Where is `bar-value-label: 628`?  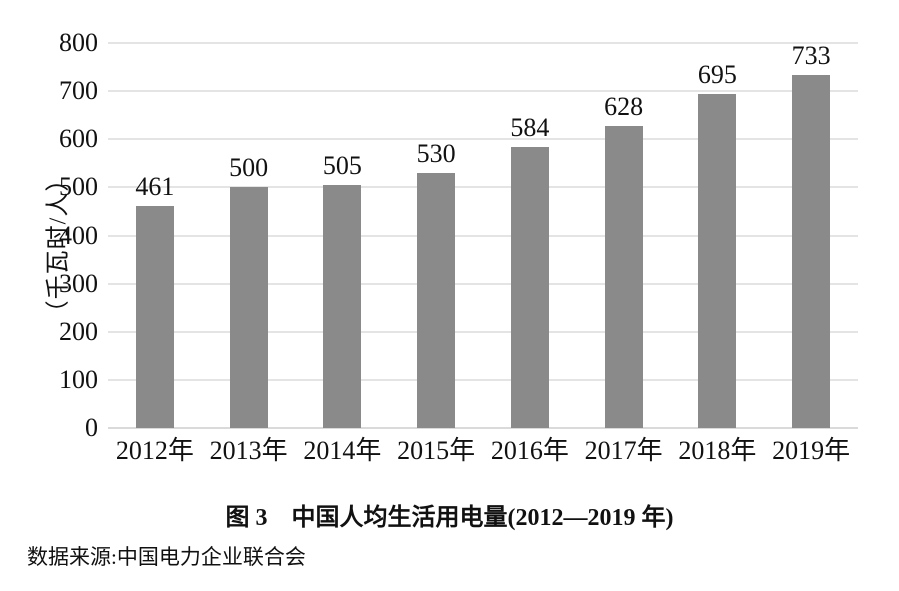
bar-value-label: 628 is located at coordinates (624, 106).